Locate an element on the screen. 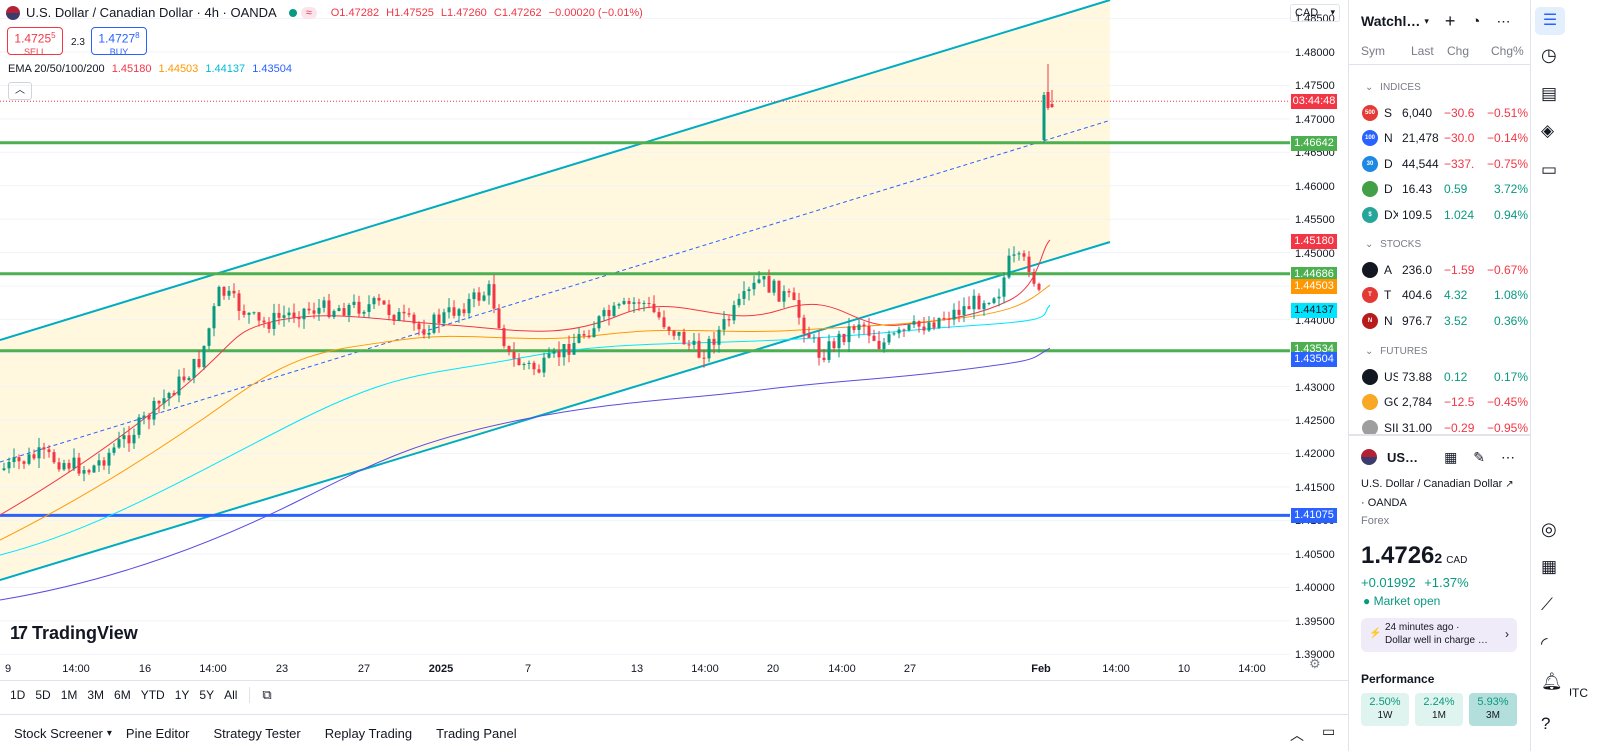  target-icon: ◎ is located at coordinates (1549, 529).